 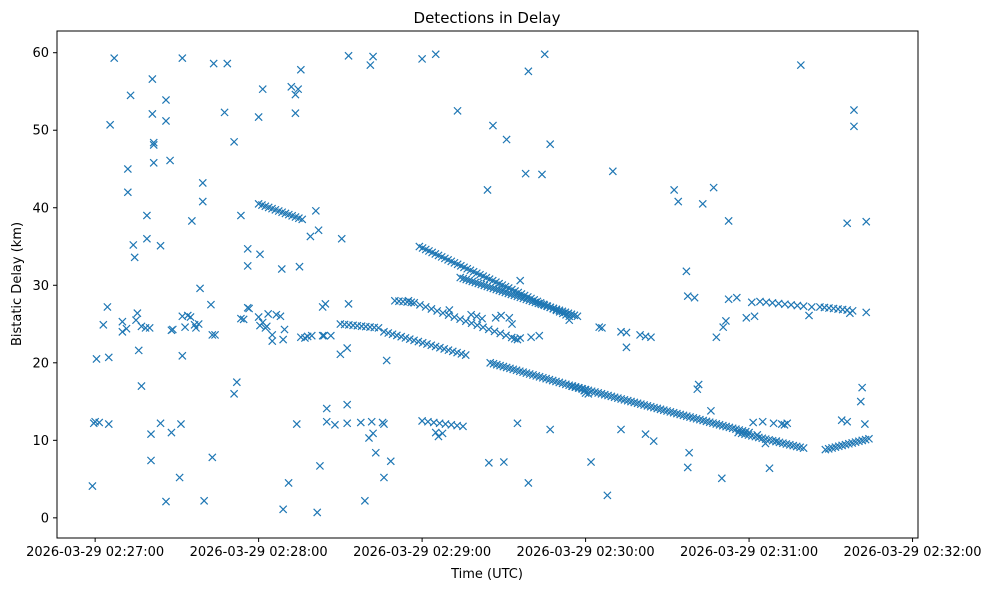 I want to click on y-tick-label: 10, so click(x=40, y=441).